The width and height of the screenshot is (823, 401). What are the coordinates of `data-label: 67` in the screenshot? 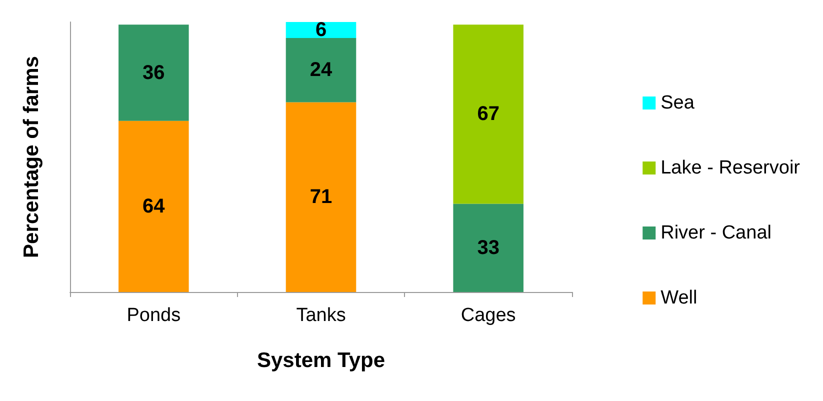 It's located at (488, 114).